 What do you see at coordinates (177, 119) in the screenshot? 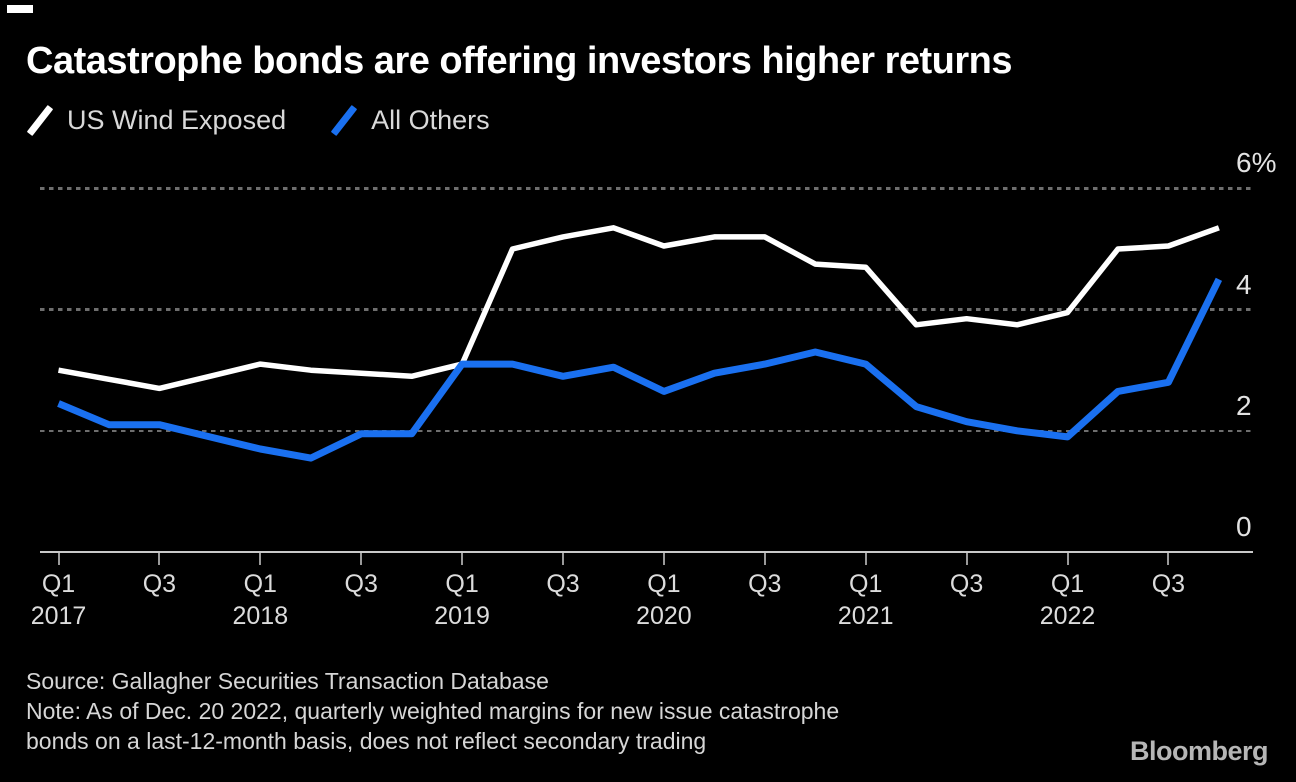
I see `legend-label-us-wind: US Wind Exposed` at bounding box center [177, 119].